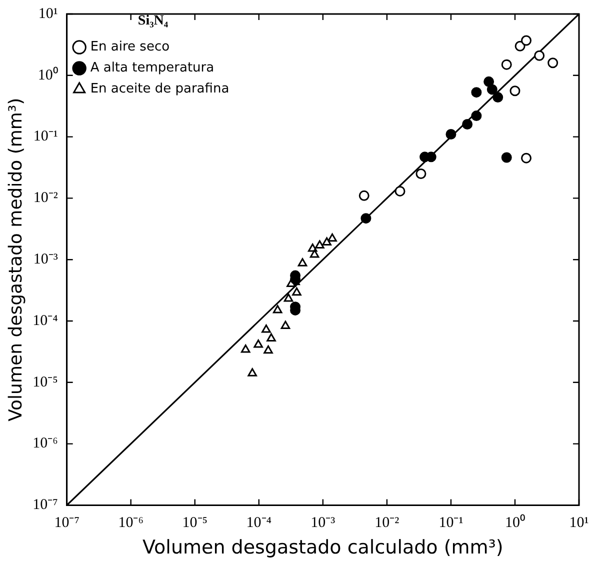 The height and width of the screenshot is (566, 593). Describe the element at coordinates (152, 68) in the screenshot. I see `legend-label: A alta temperatura` at that location.